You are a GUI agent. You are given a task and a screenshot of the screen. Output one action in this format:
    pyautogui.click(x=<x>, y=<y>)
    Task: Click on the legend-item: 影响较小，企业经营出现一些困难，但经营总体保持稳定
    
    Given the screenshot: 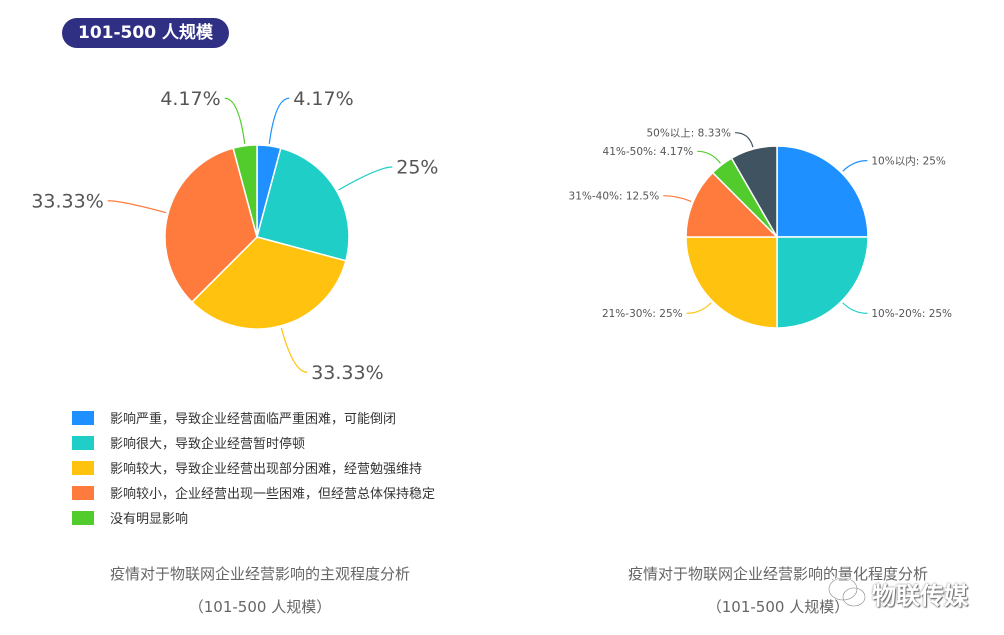 What is the action you would take?
    pyautogui.click(x=253, y=492)
    